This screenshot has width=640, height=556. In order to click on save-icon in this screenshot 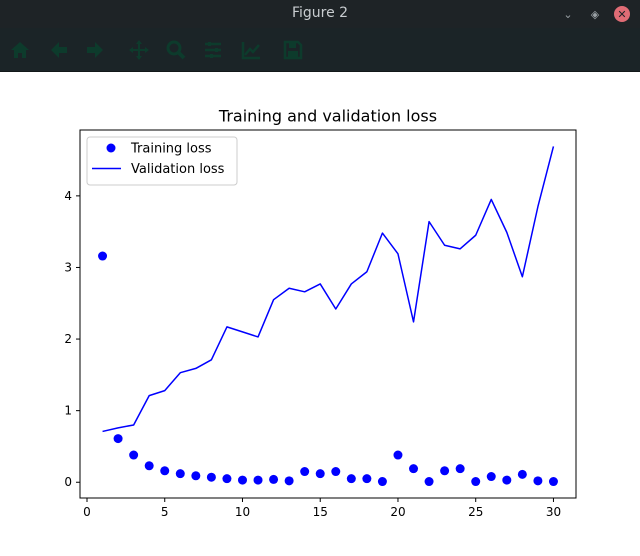, I will do `click(293, 50)`.